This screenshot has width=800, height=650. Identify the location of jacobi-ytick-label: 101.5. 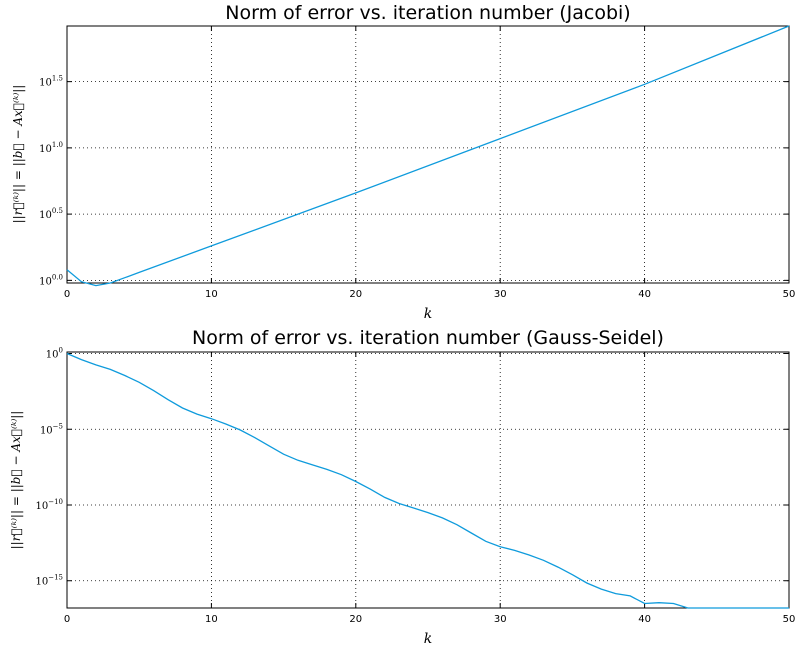
(51, 82).